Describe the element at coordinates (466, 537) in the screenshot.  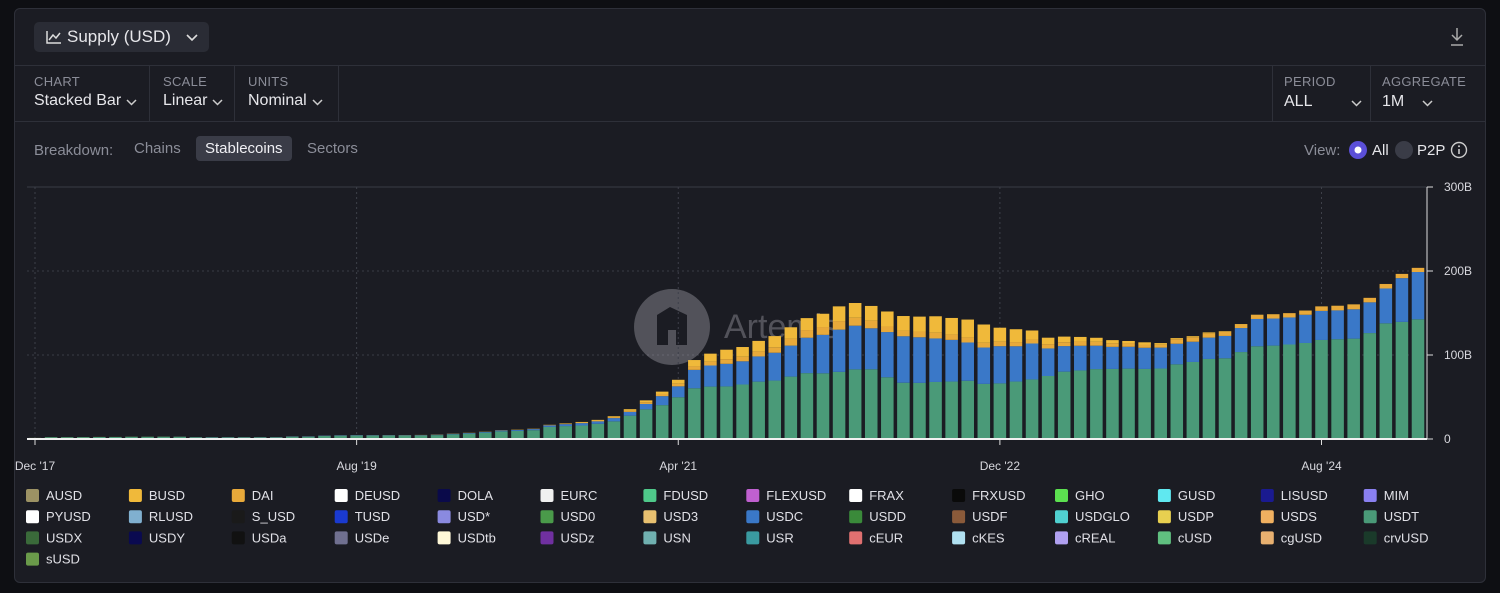
I see `legend-item: USDtb` at that location.